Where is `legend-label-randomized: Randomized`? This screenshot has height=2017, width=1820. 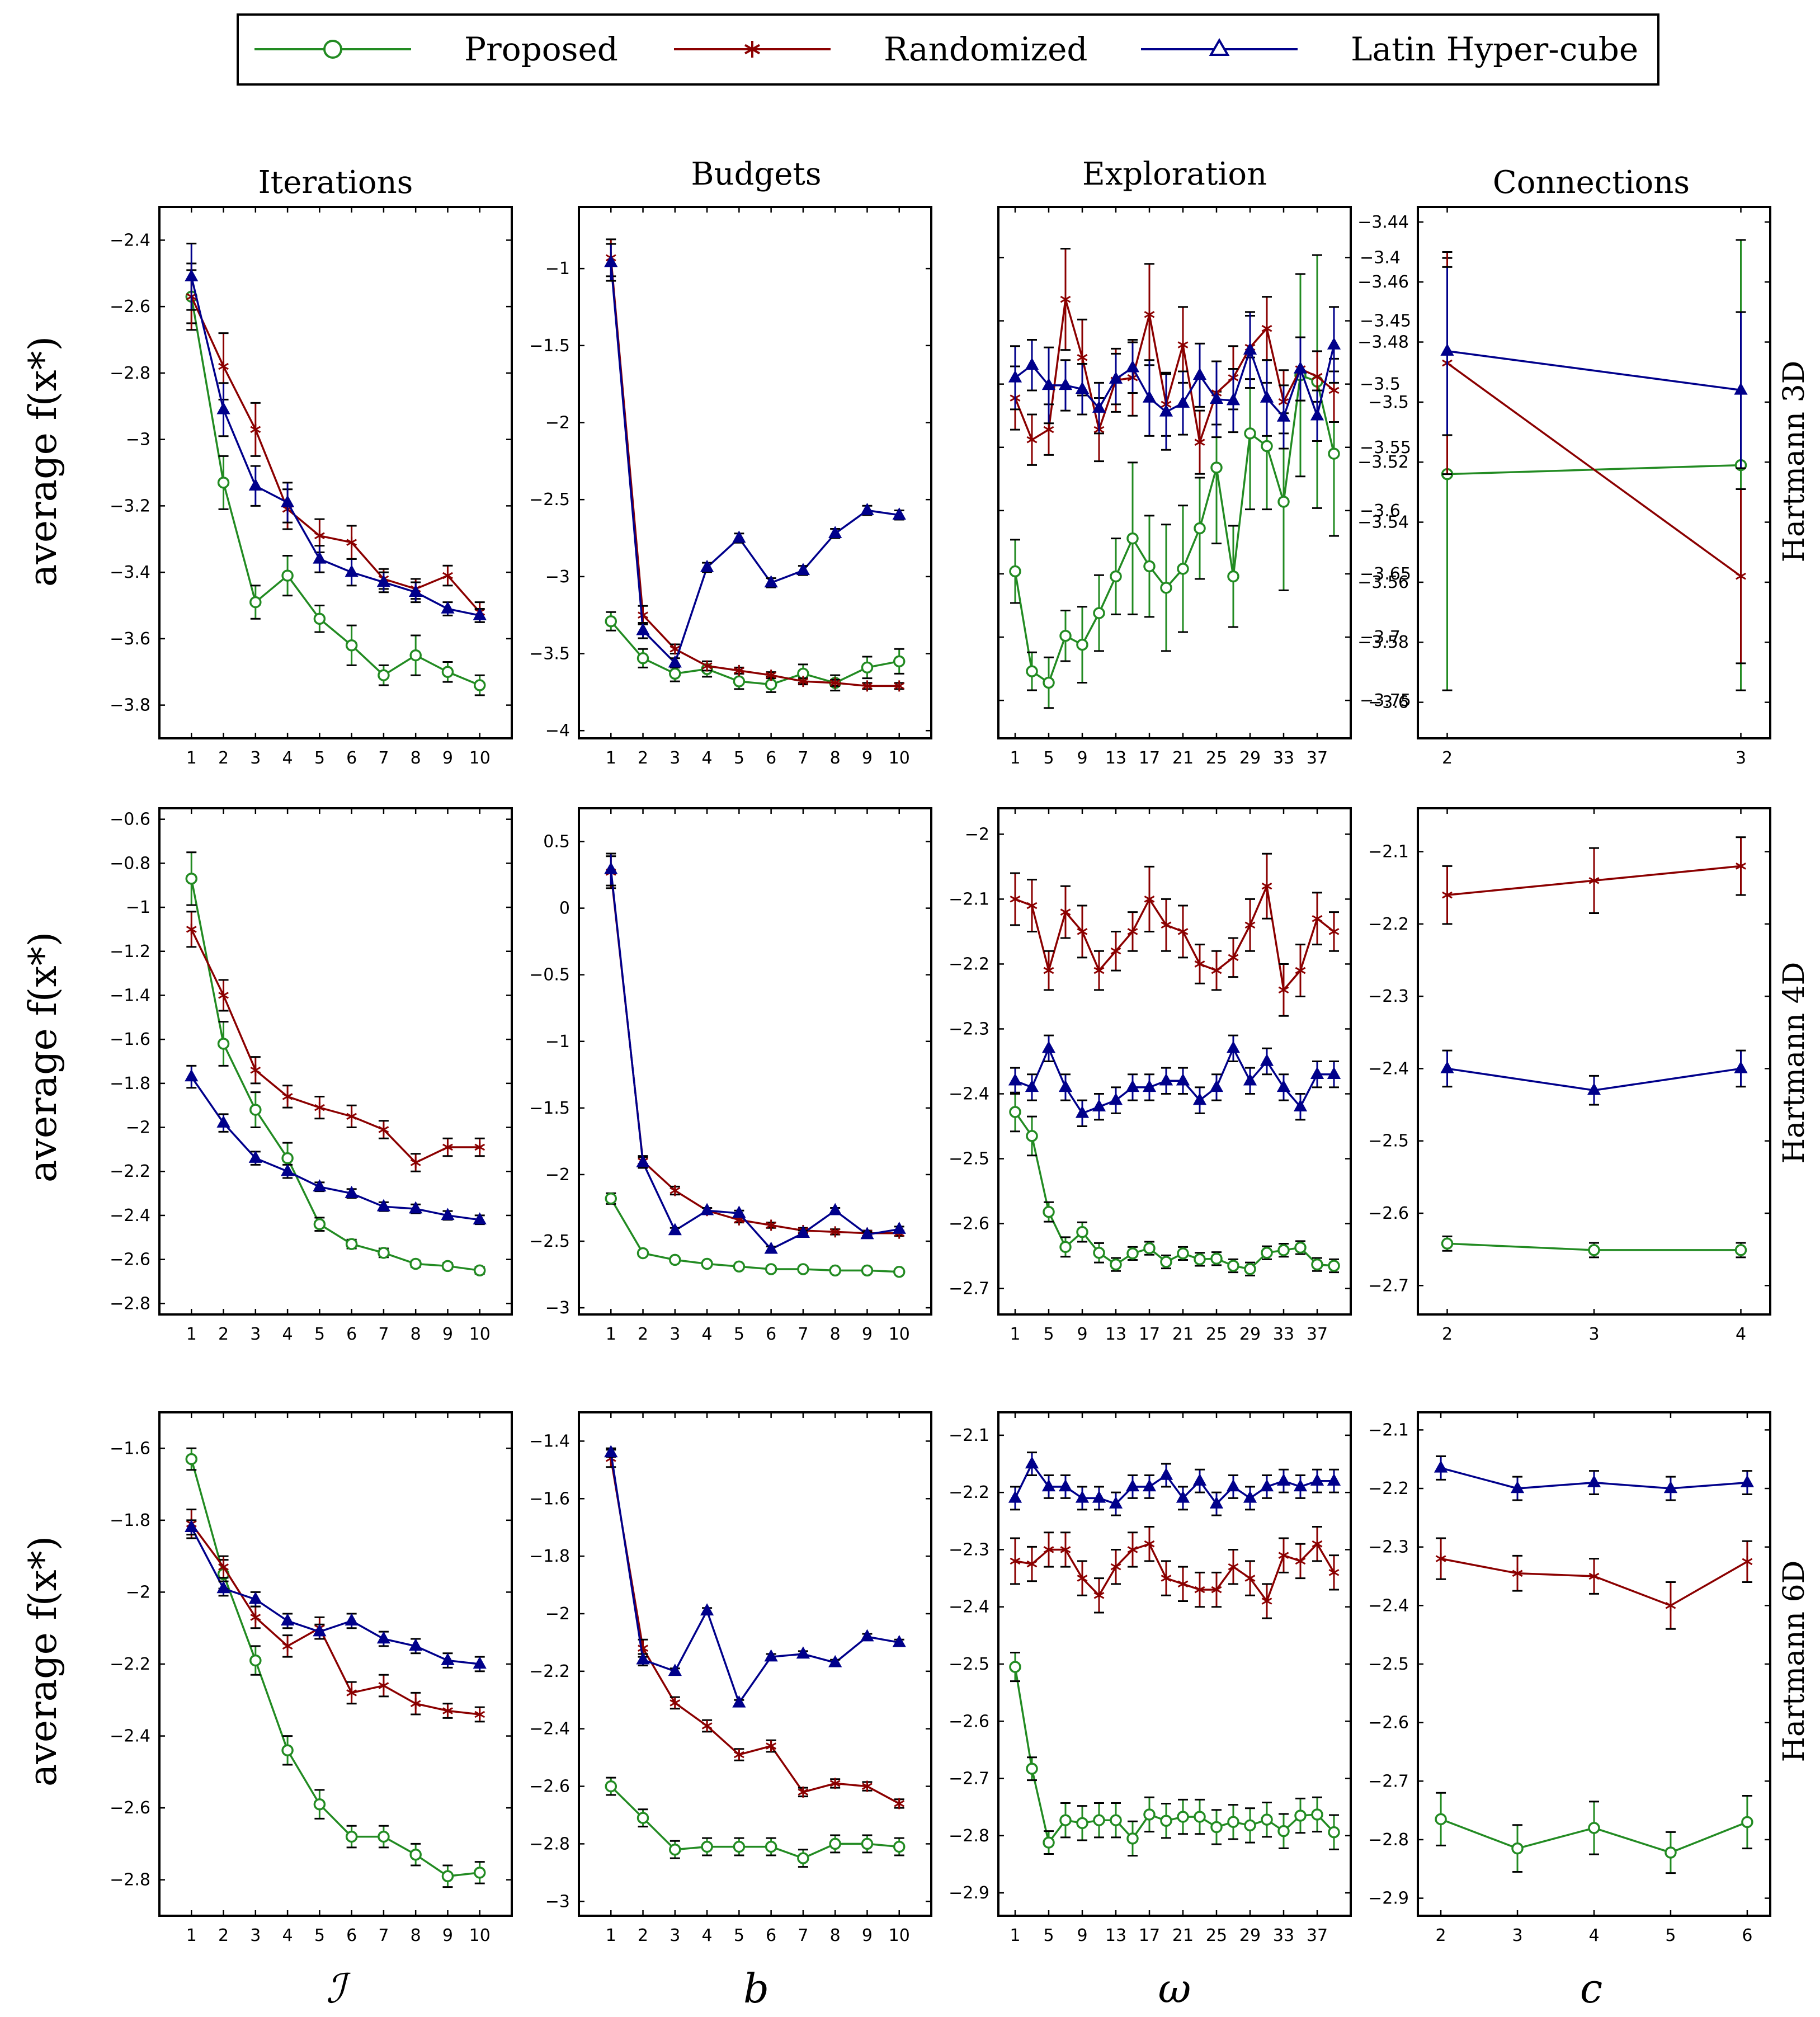
legend-label-randomized: Randomized is located at coordinates (986, 49).